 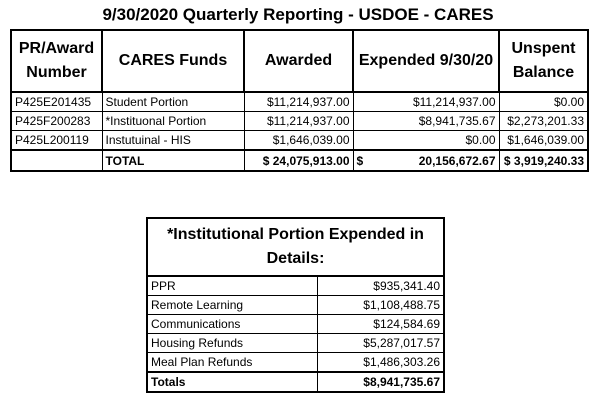 What do you see at coordinates (381, 305) in the screenshot?
I see `detail-amount: $1,108,488.75` at bounding box center [381, 305].